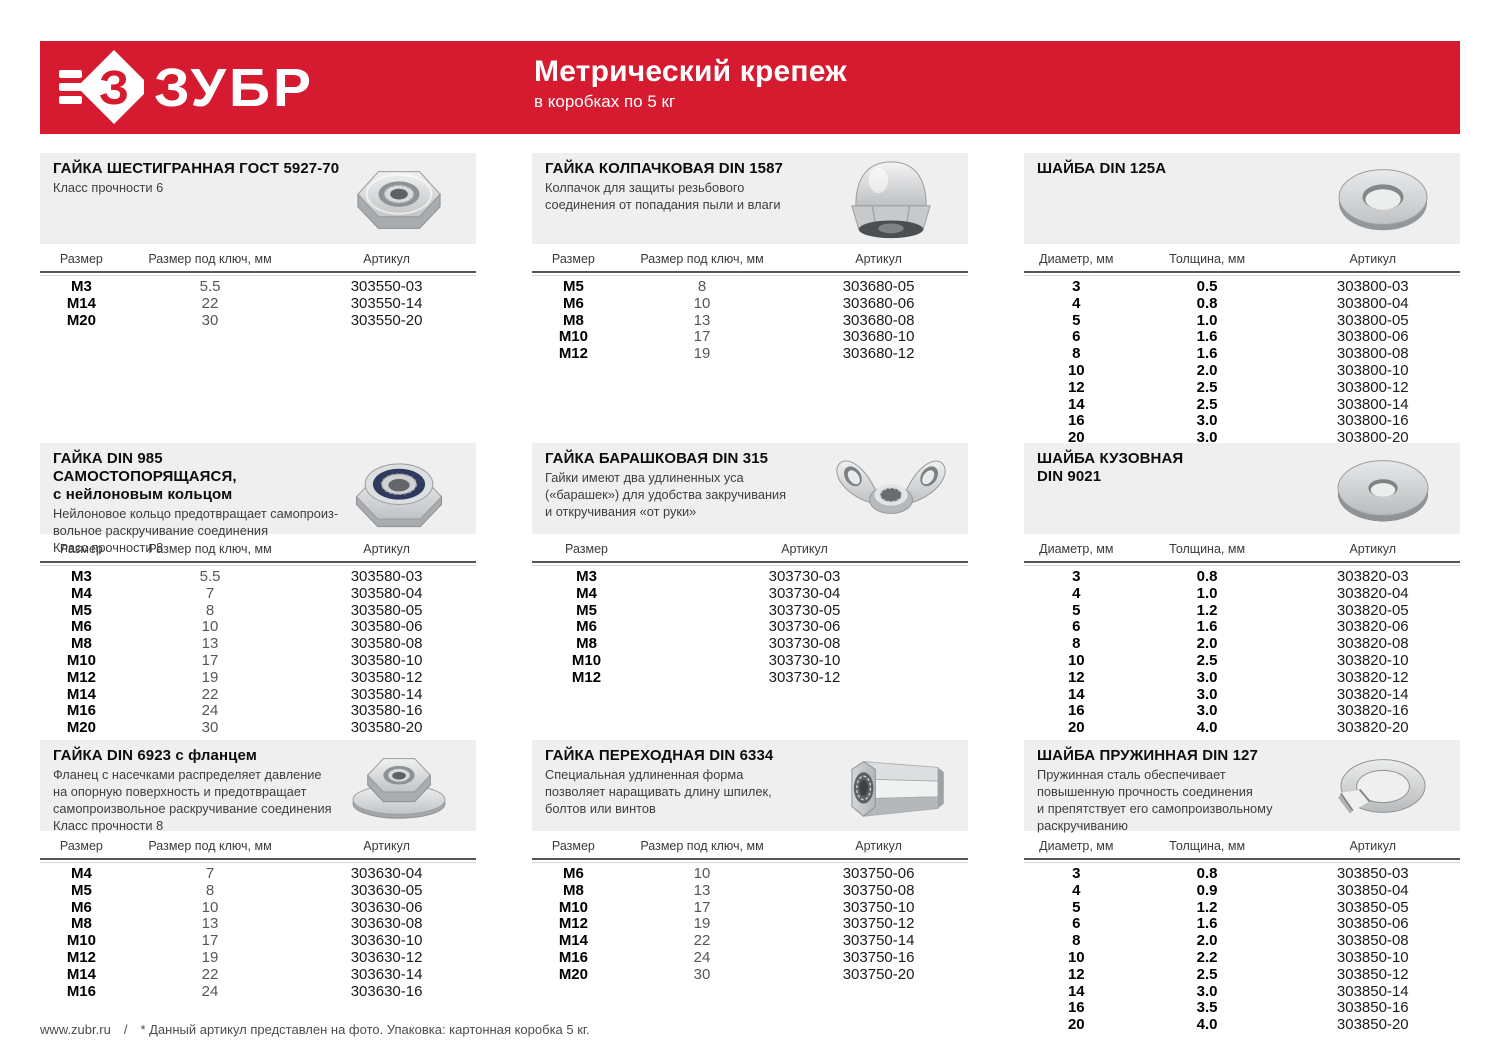  What do you see at coordinates (210, 890) in the screenshot?
I see `value-cell: 8` at bounding box center [210, 890].